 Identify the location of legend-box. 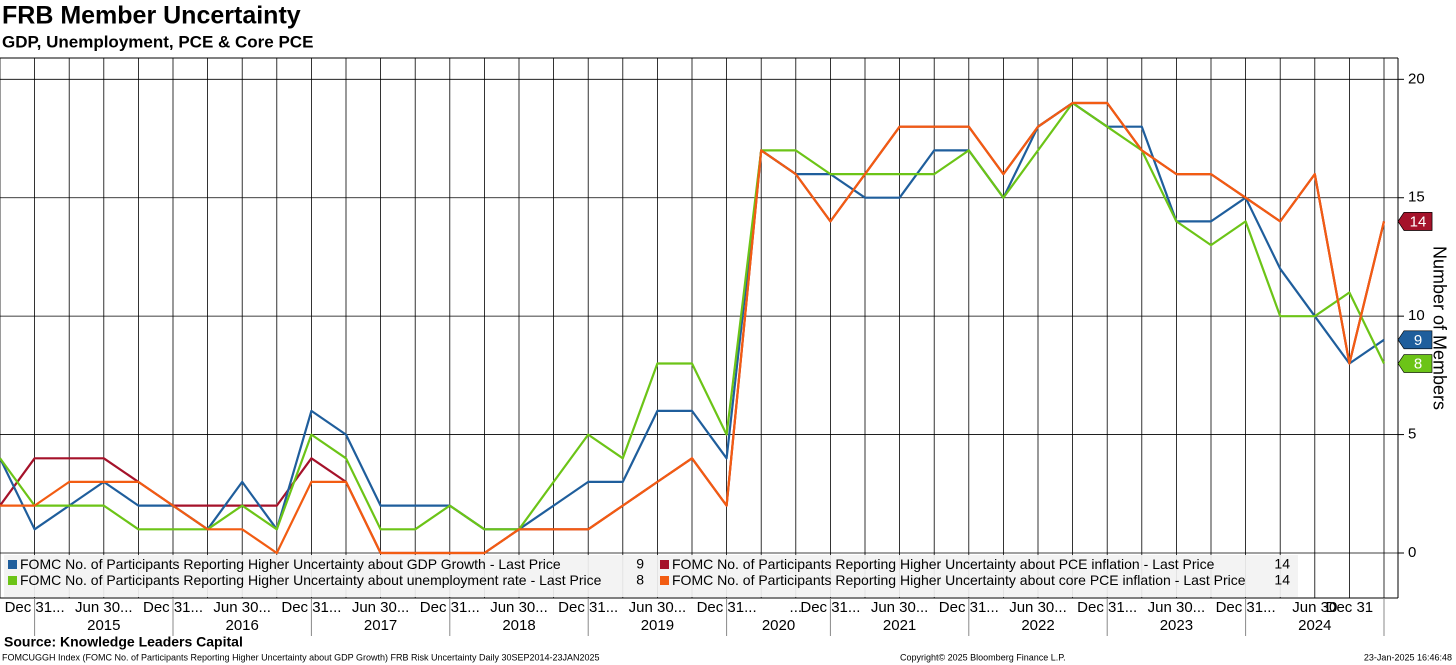
(651, 576).